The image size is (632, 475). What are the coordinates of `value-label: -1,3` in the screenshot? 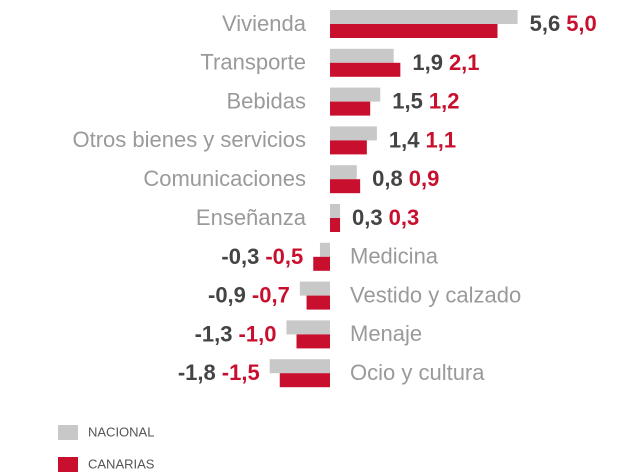 It's located at (214, 333).